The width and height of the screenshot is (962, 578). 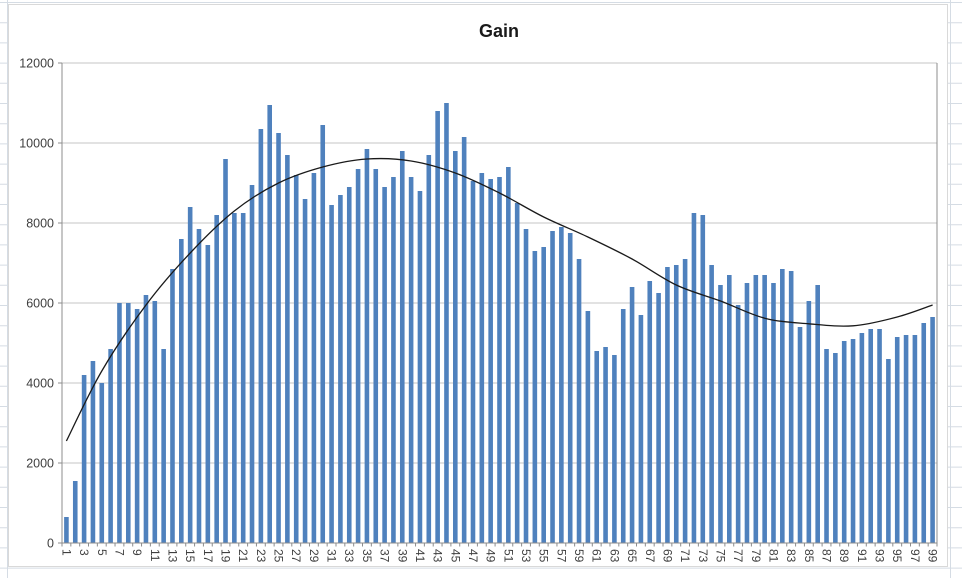 I want to click on x-axis-label: 91, so click(x=862, y=556).